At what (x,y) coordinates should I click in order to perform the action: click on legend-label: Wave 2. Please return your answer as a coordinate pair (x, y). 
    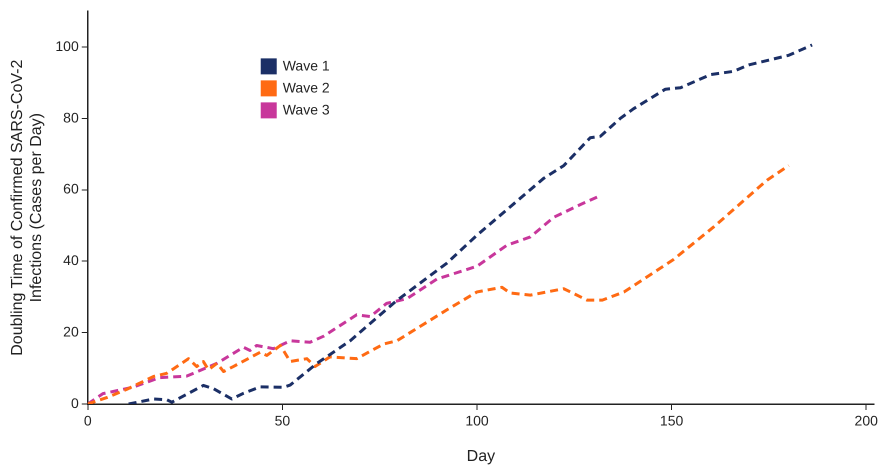
    Looking at the image, I should click on (306, 87).